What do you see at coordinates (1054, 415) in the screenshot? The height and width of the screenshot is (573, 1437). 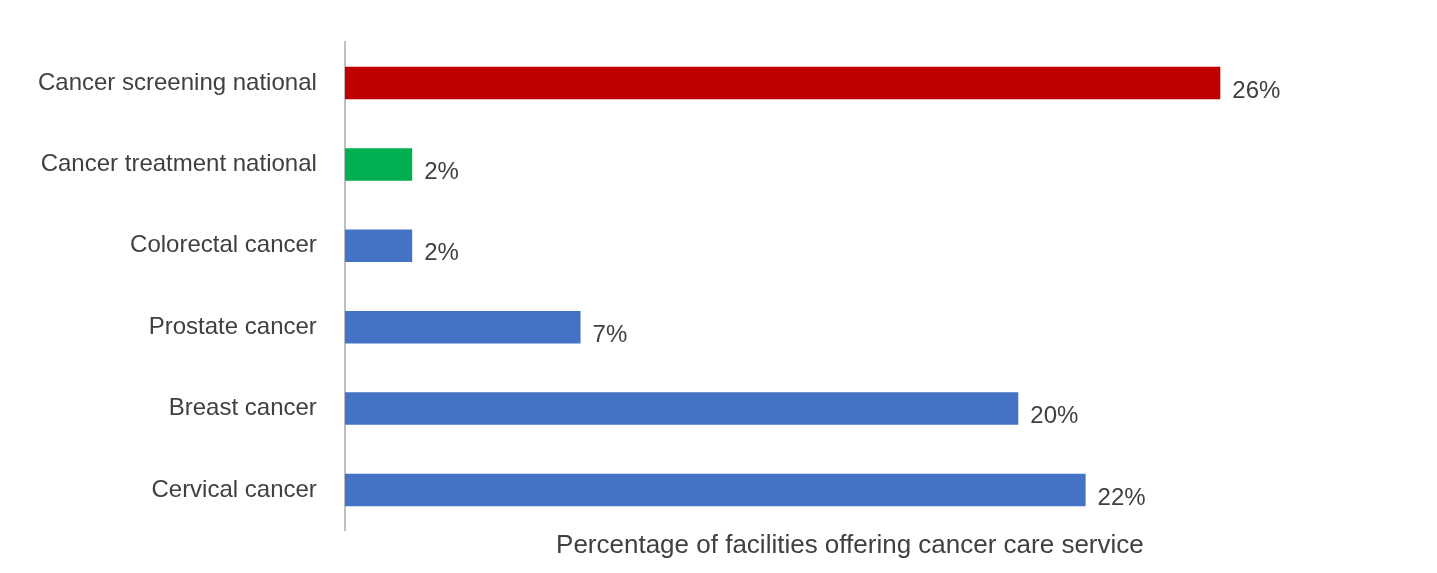 I see `data-label: 20%` at bounding box center [1054, 415].